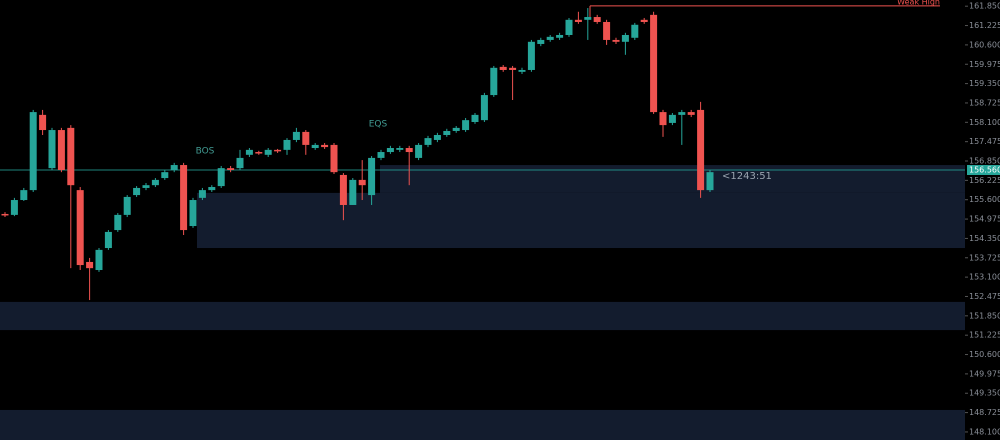 This screenshot has height=440, width=1000. Describe the element at coordinates (984, 122) in the screenshot. I see `y-tick-label: 158.100` at that location.